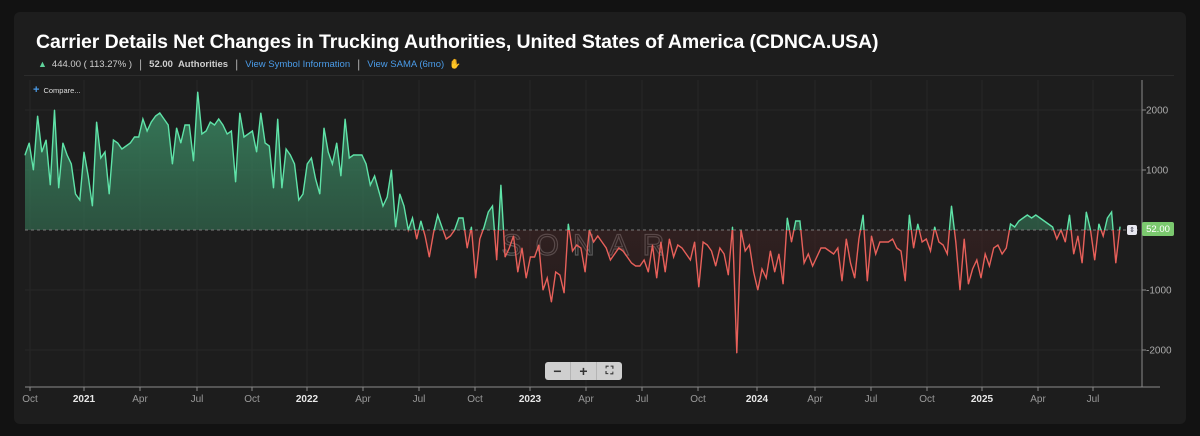 This screenshot has height=436, width=1200. What do you see at coordinates (1157, 111) in the screenshot?
I see `y-tick-label: 2000` at bounding box center [1157, 111].